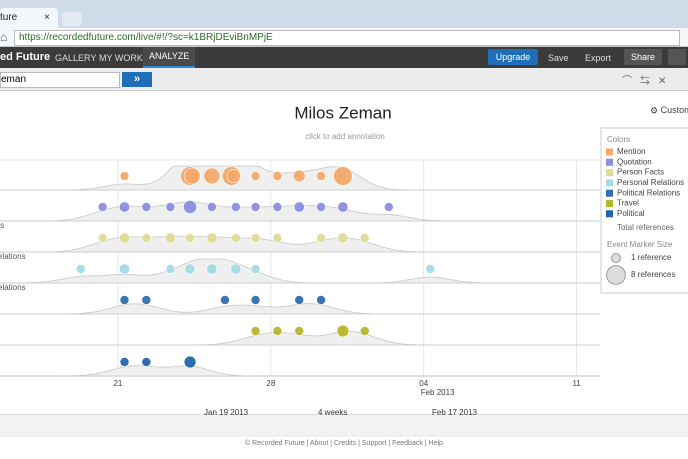  What do you see at coordinates (438, 392) in the screenshot?
I see `x-sublabel: Feb 2013` at bounding box center [438, 392].